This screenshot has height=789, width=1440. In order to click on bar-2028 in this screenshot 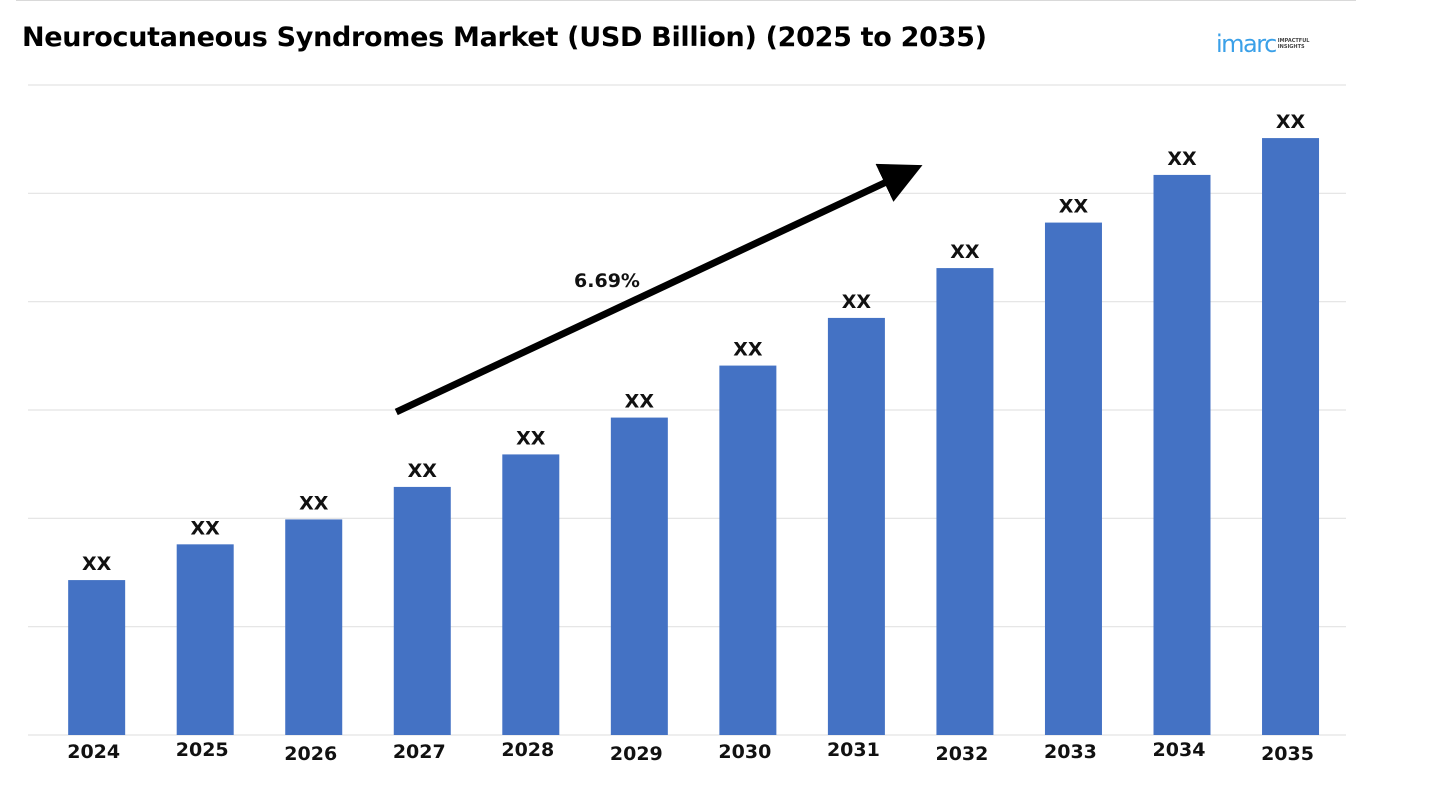, I will do `click(531, 594)`.